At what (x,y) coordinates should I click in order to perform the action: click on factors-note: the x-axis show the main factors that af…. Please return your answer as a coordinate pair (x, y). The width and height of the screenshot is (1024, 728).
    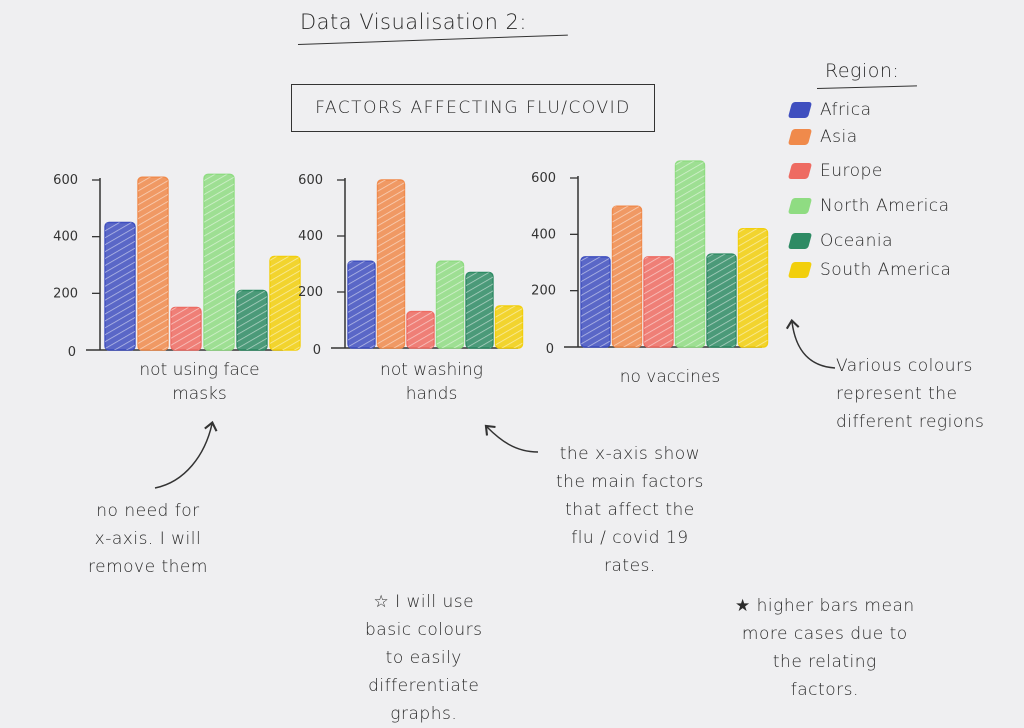
    Looking at the image, I should click on (630, 510).